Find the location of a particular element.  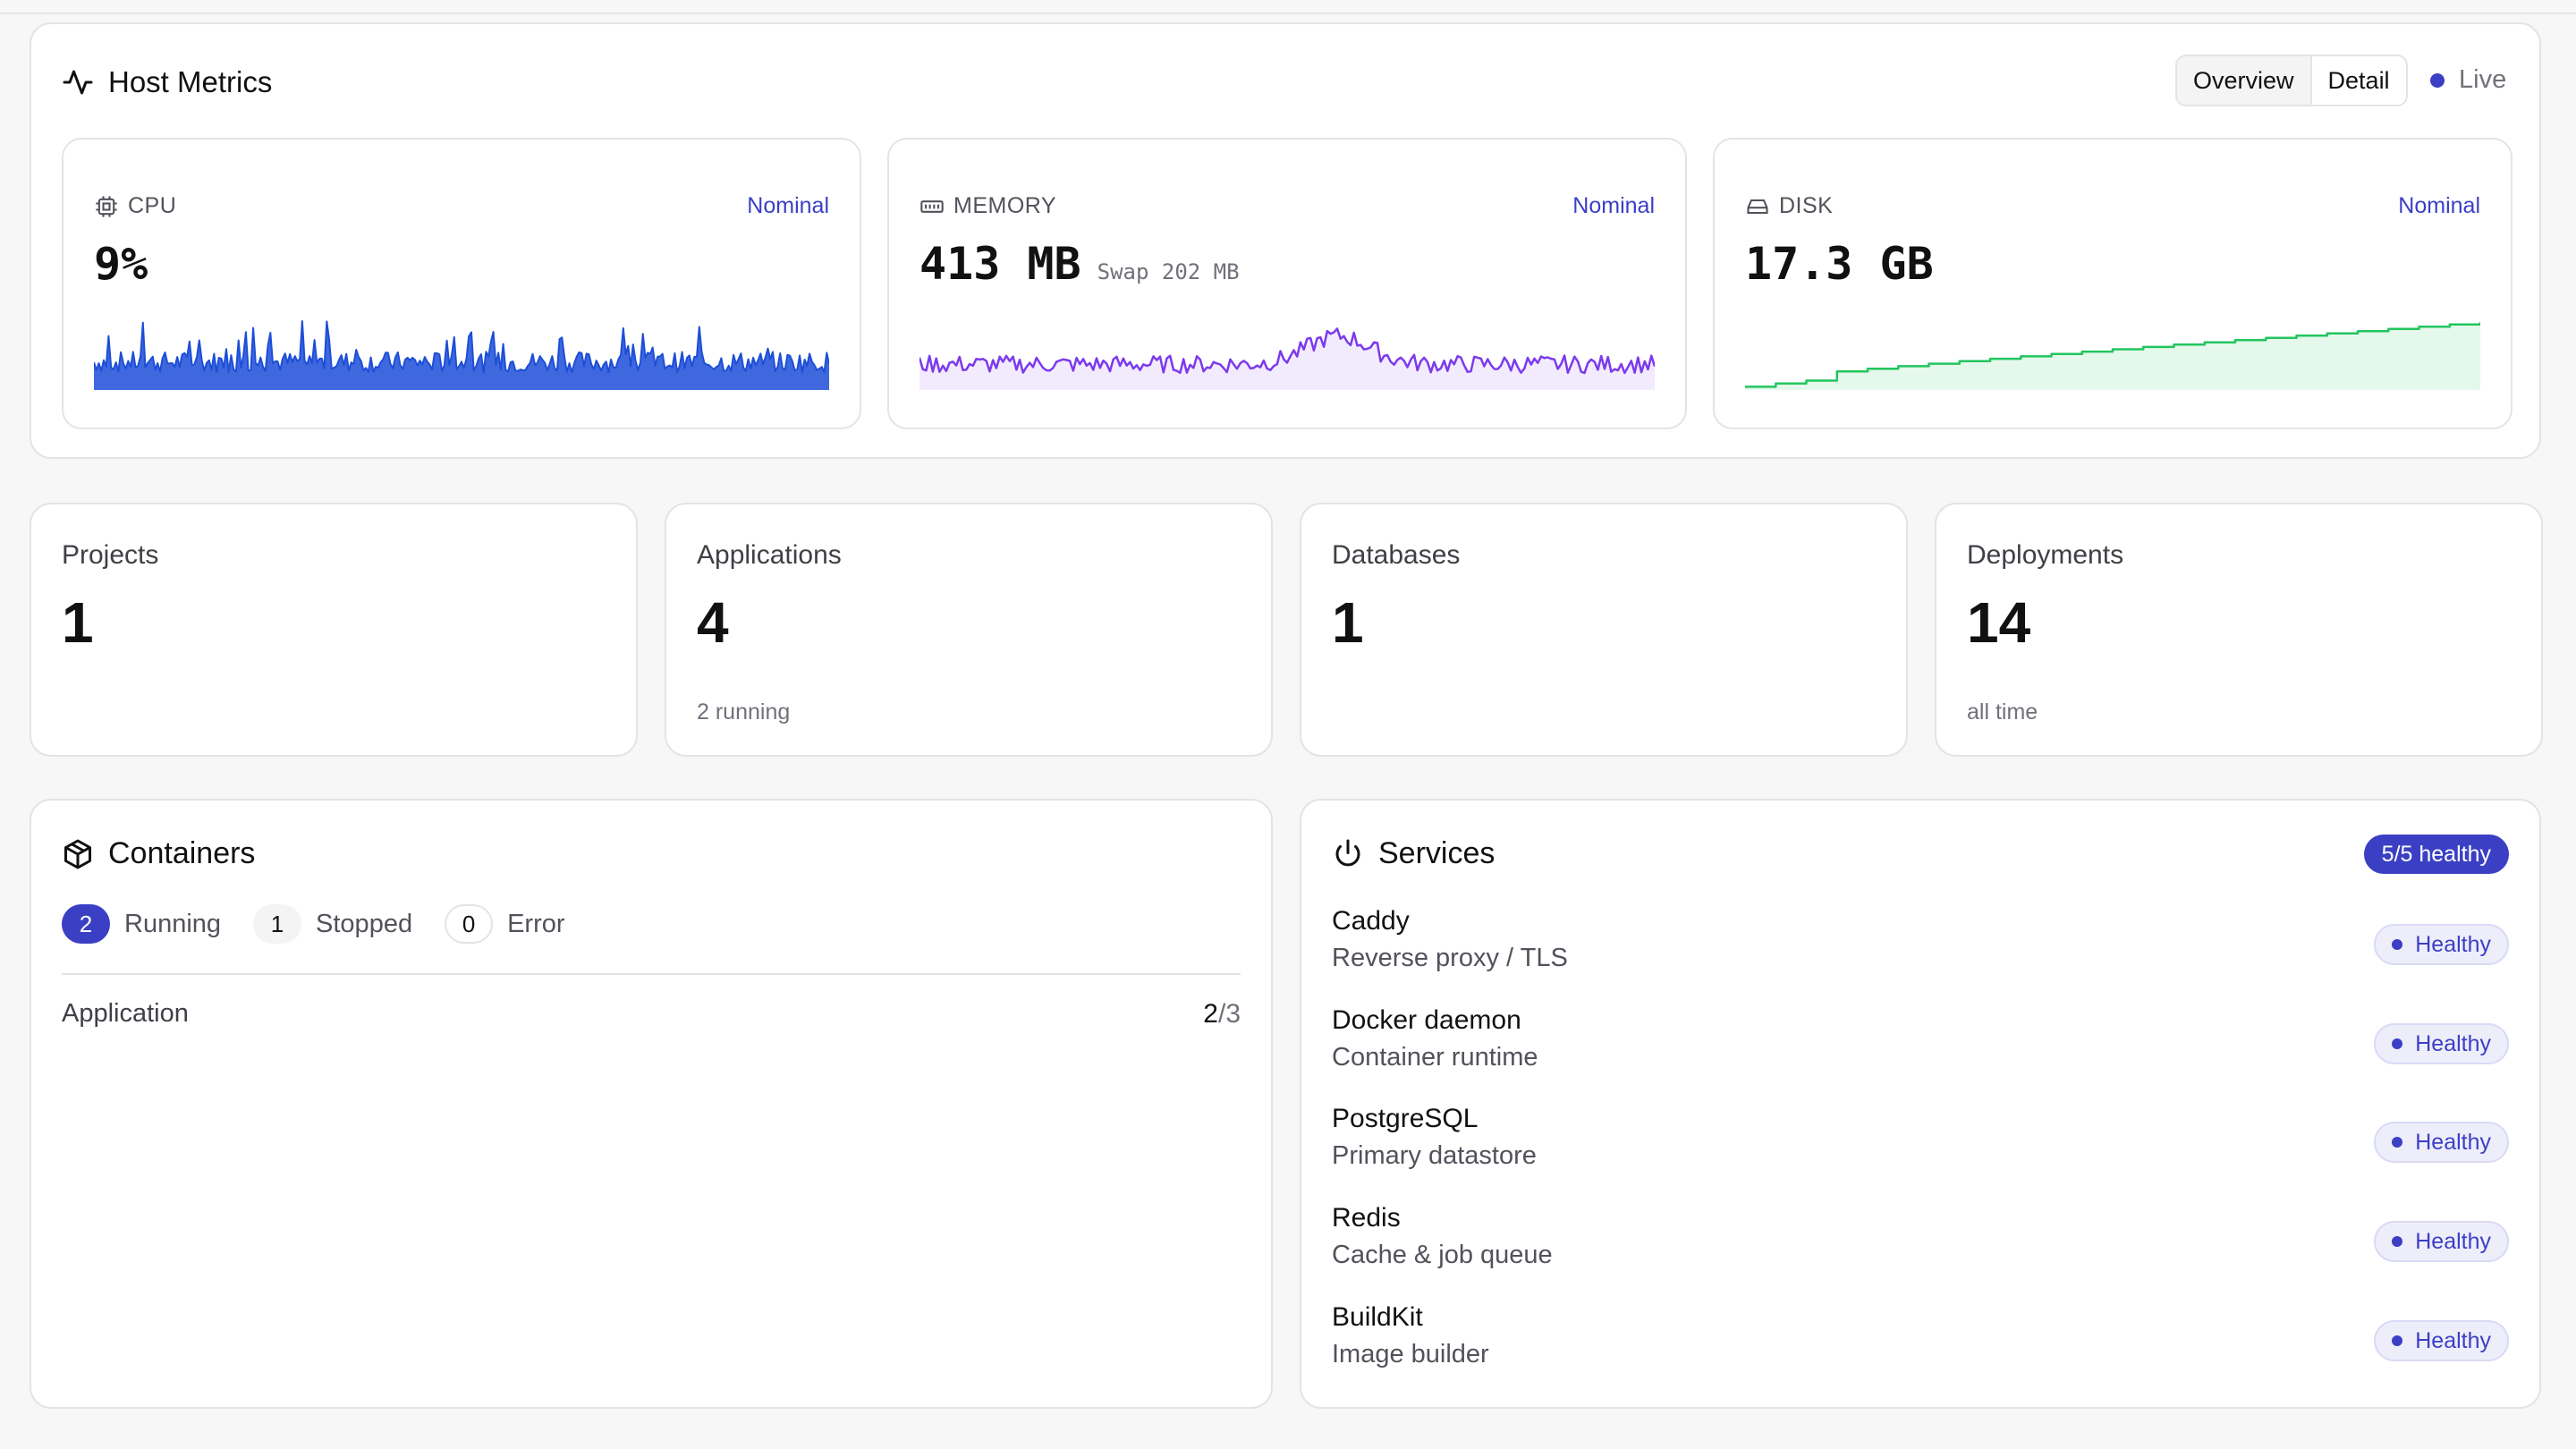

service-description: Reverse proxy / TLS is located at coordinates (1450, 958).